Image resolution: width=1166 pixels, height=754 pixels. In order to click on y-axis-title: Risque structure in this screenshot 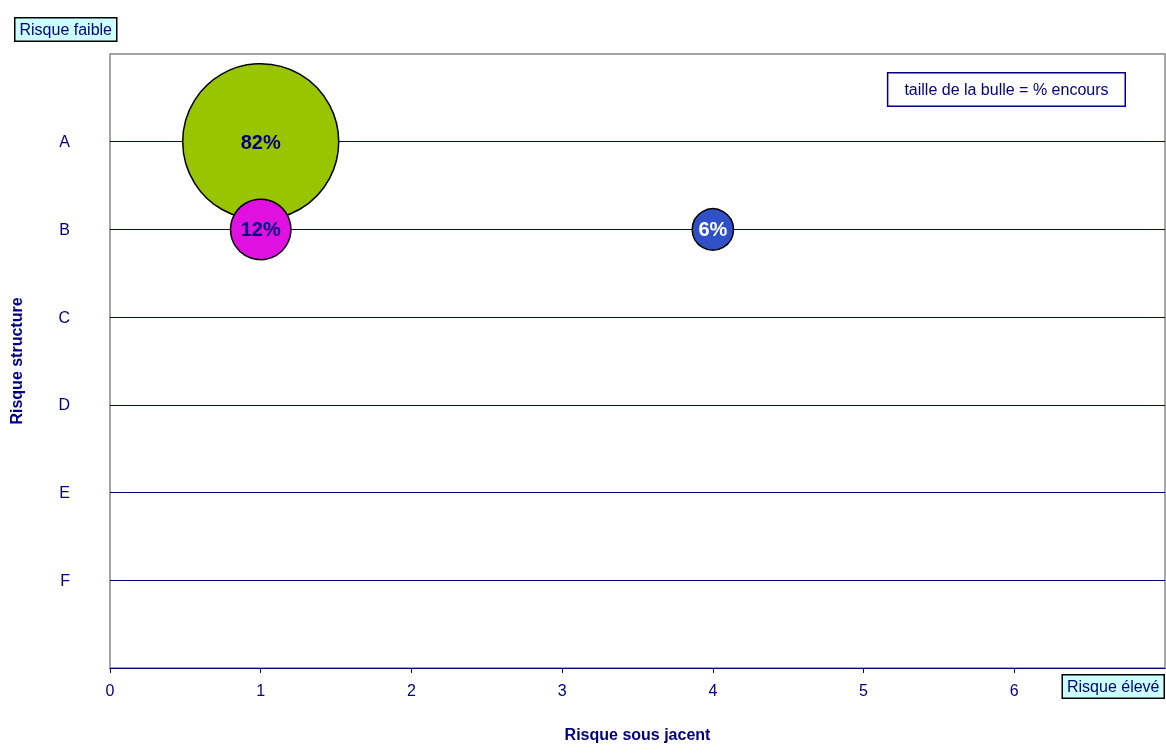, I will do `click(16, 361)`.